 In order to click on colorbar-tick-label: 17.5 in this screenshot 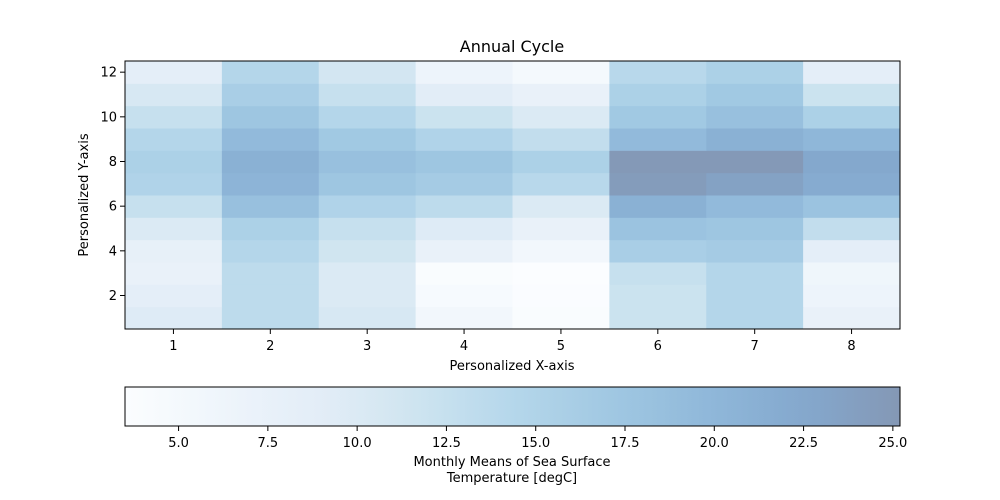, I will do `click(625, 443)`.